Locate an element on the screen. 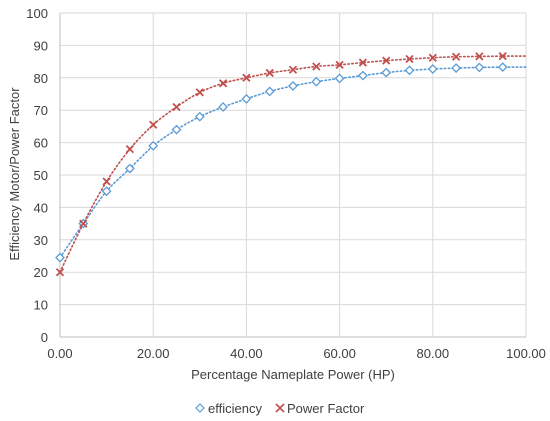 The image size is (550, 421). legend: efficiency Power Factor is located at coordinates (280, 408).